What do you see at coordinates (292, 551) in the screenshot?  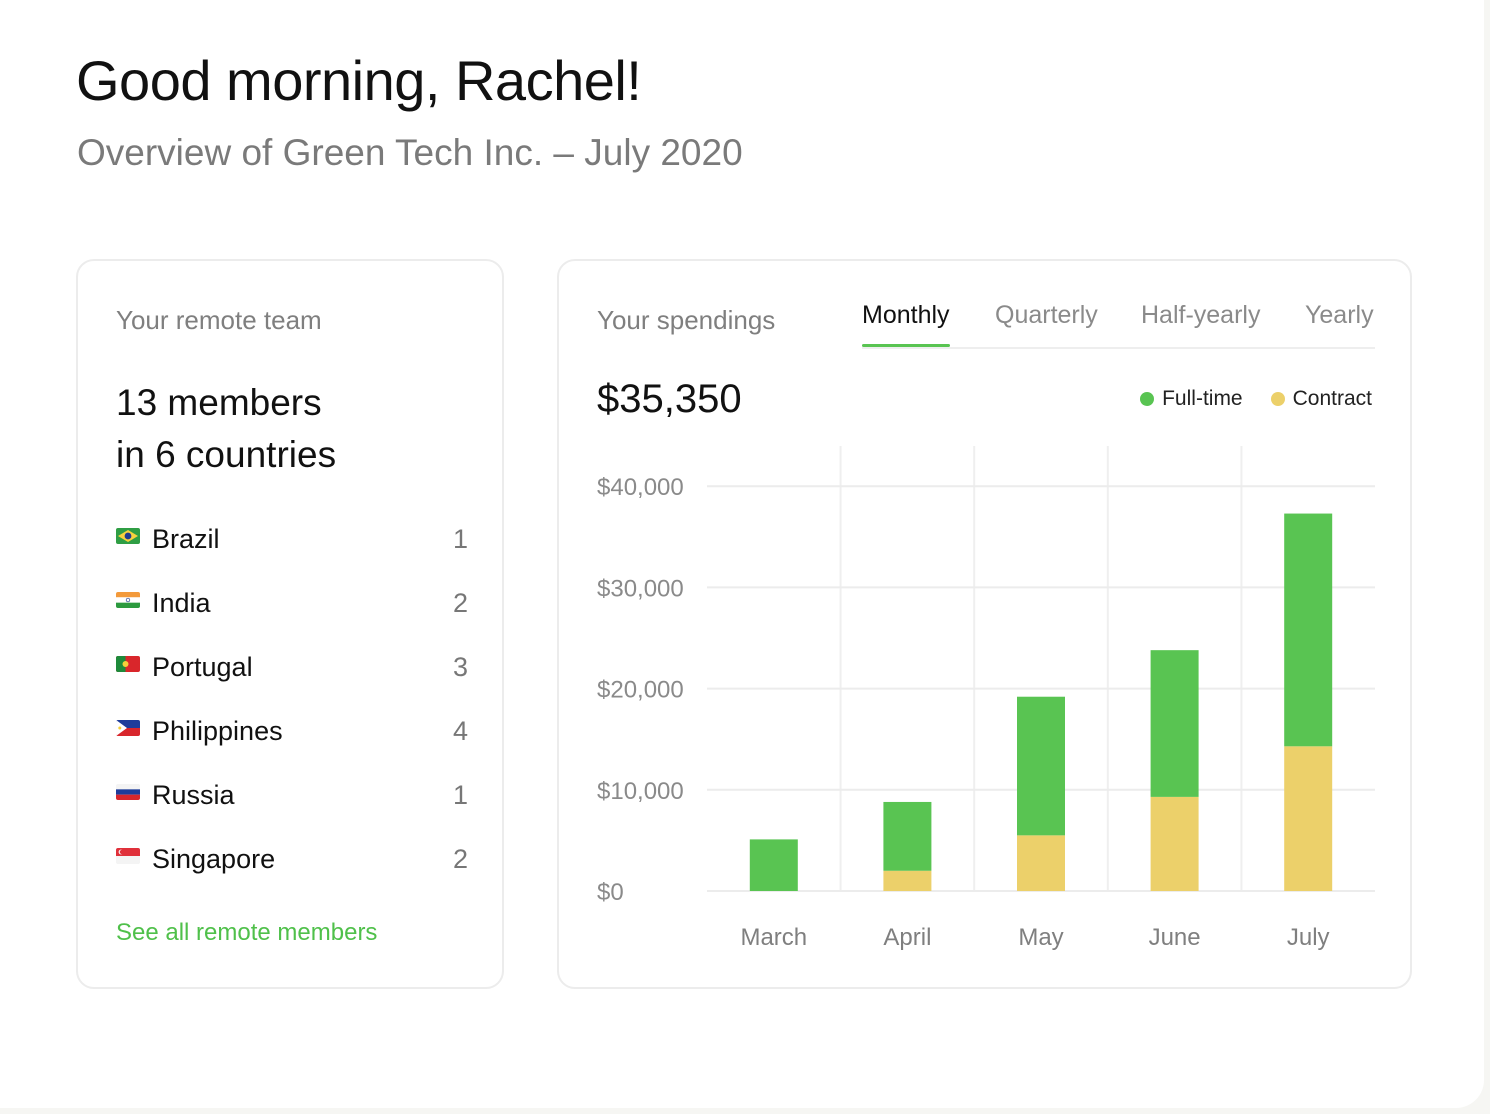 I see `country-row-brazil: Brazil 1` at bounding box center [292, 551].